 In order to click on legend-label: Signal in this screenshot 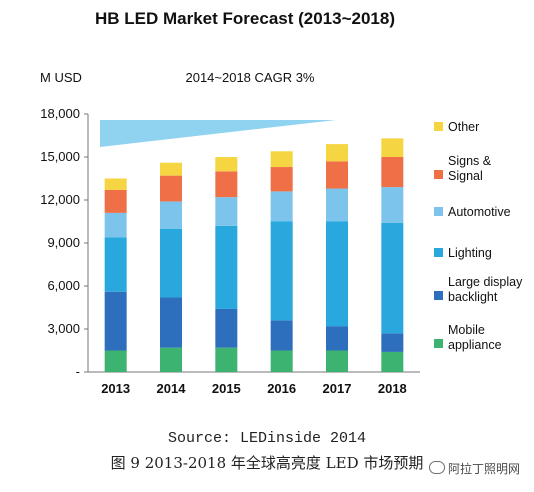, I will do `click(465, 176)`.